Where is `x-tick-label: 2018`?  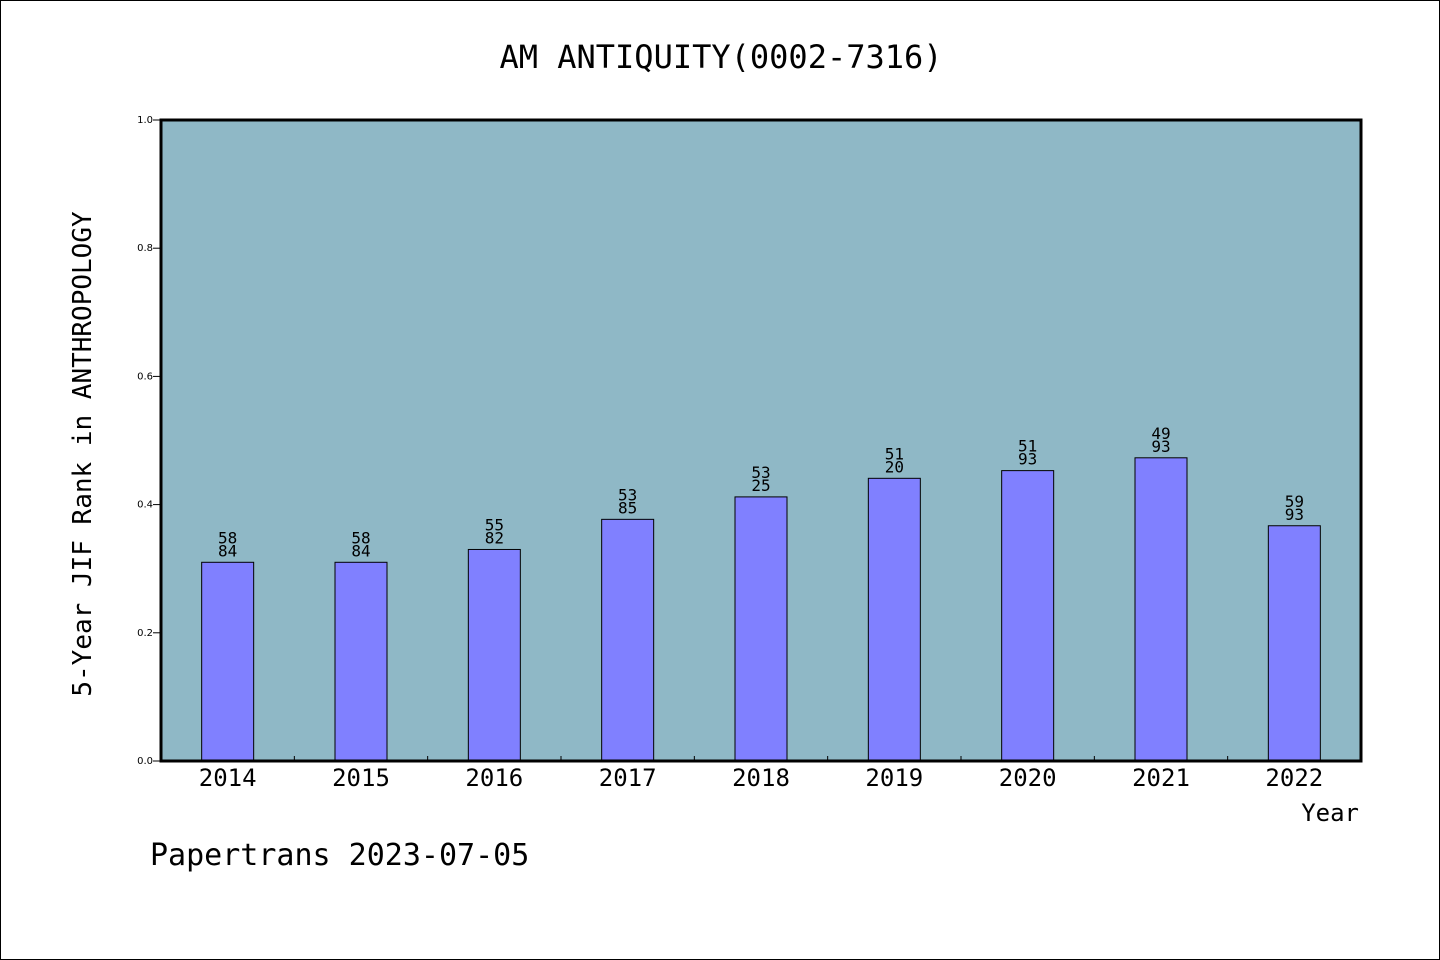 x-tick-label: 2018 is located at coordinates (761, 778).